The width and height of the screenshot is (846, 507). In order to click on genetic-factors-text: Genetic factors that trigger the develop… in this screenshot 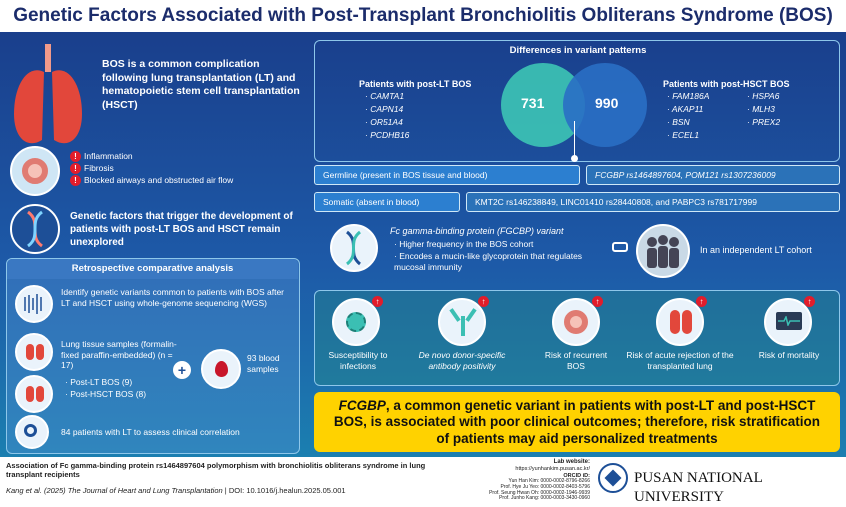, I will do `click(181, 229)`.